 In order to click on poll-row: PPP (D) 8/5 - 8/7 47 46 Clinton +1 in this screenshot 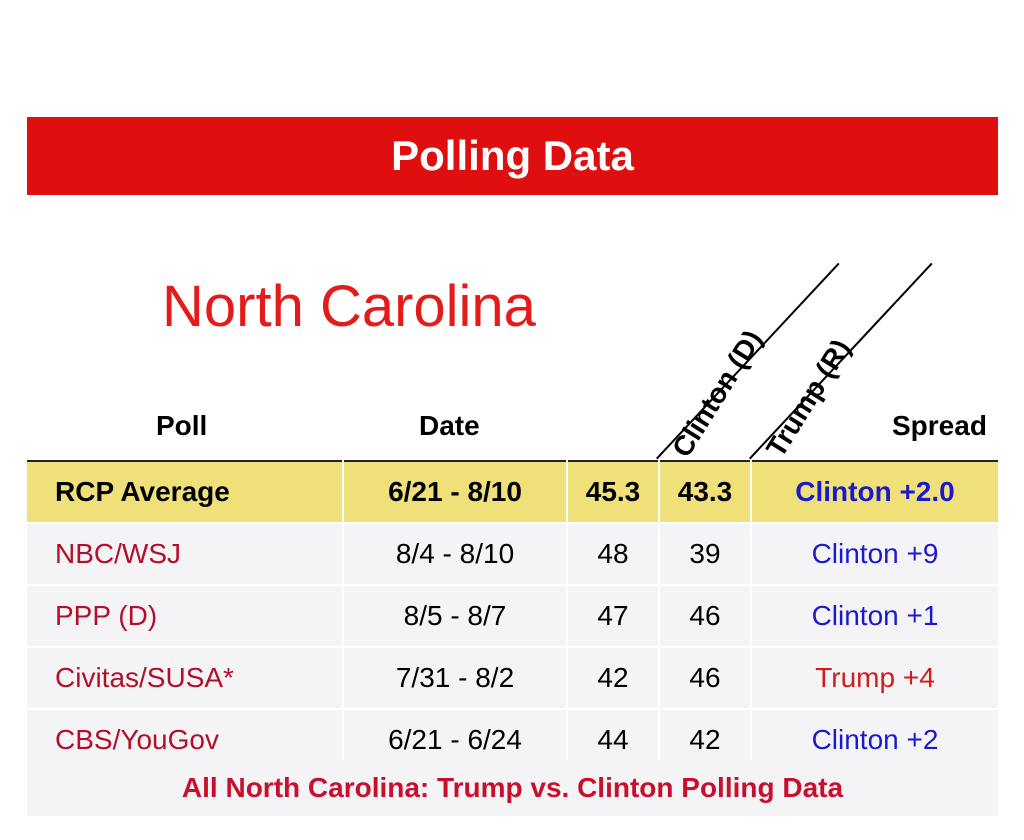, I will do `click(512, 616)`.